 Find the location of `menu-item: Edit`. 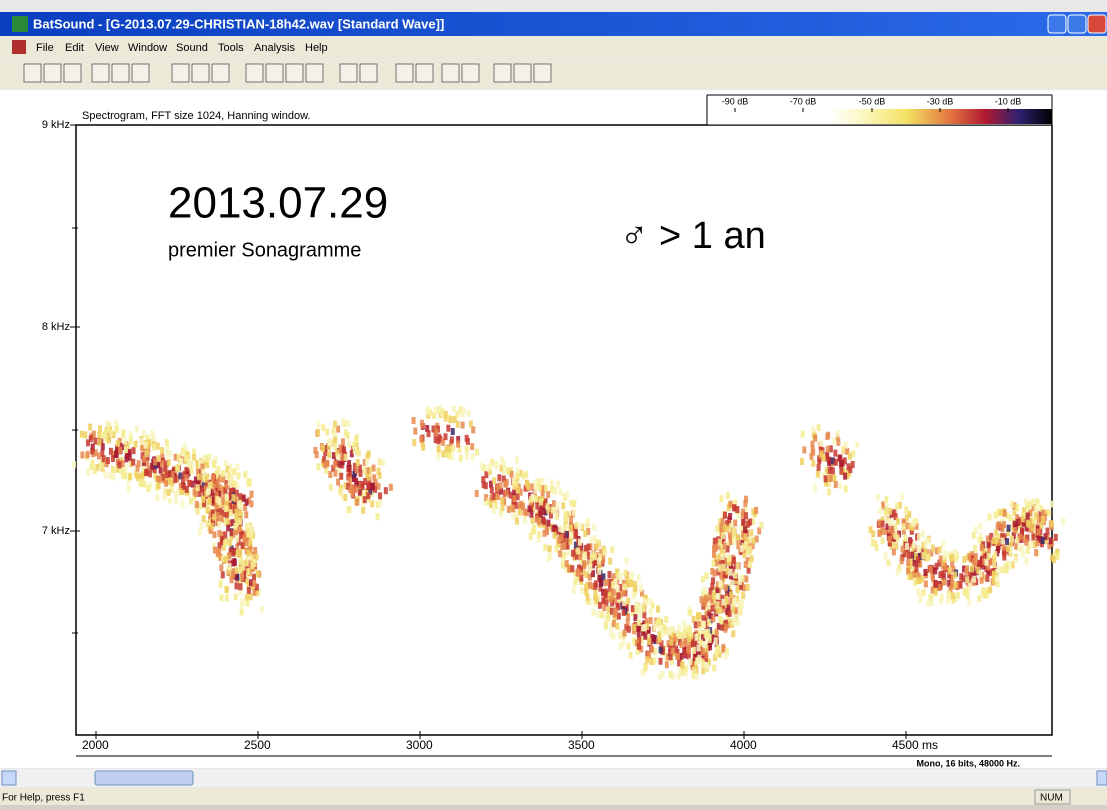

menu-item: Edit is located at coordinates (74, 48).